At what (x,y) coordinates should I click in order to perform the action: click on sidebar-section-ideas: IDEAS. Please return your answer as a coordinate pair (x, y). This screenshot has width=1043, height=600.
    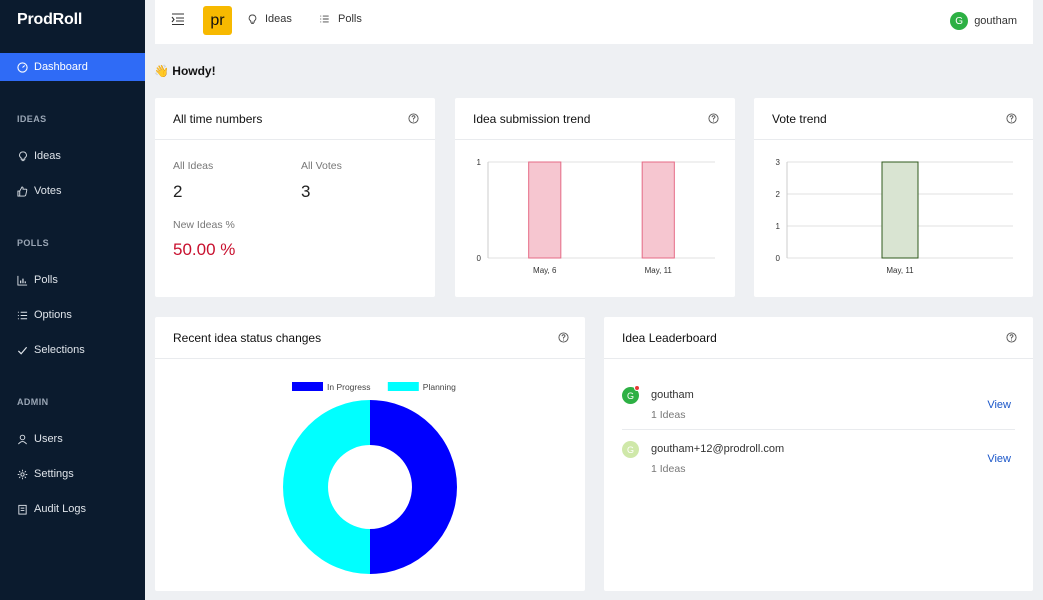
    Looking at the image, I should click on (32, 119).